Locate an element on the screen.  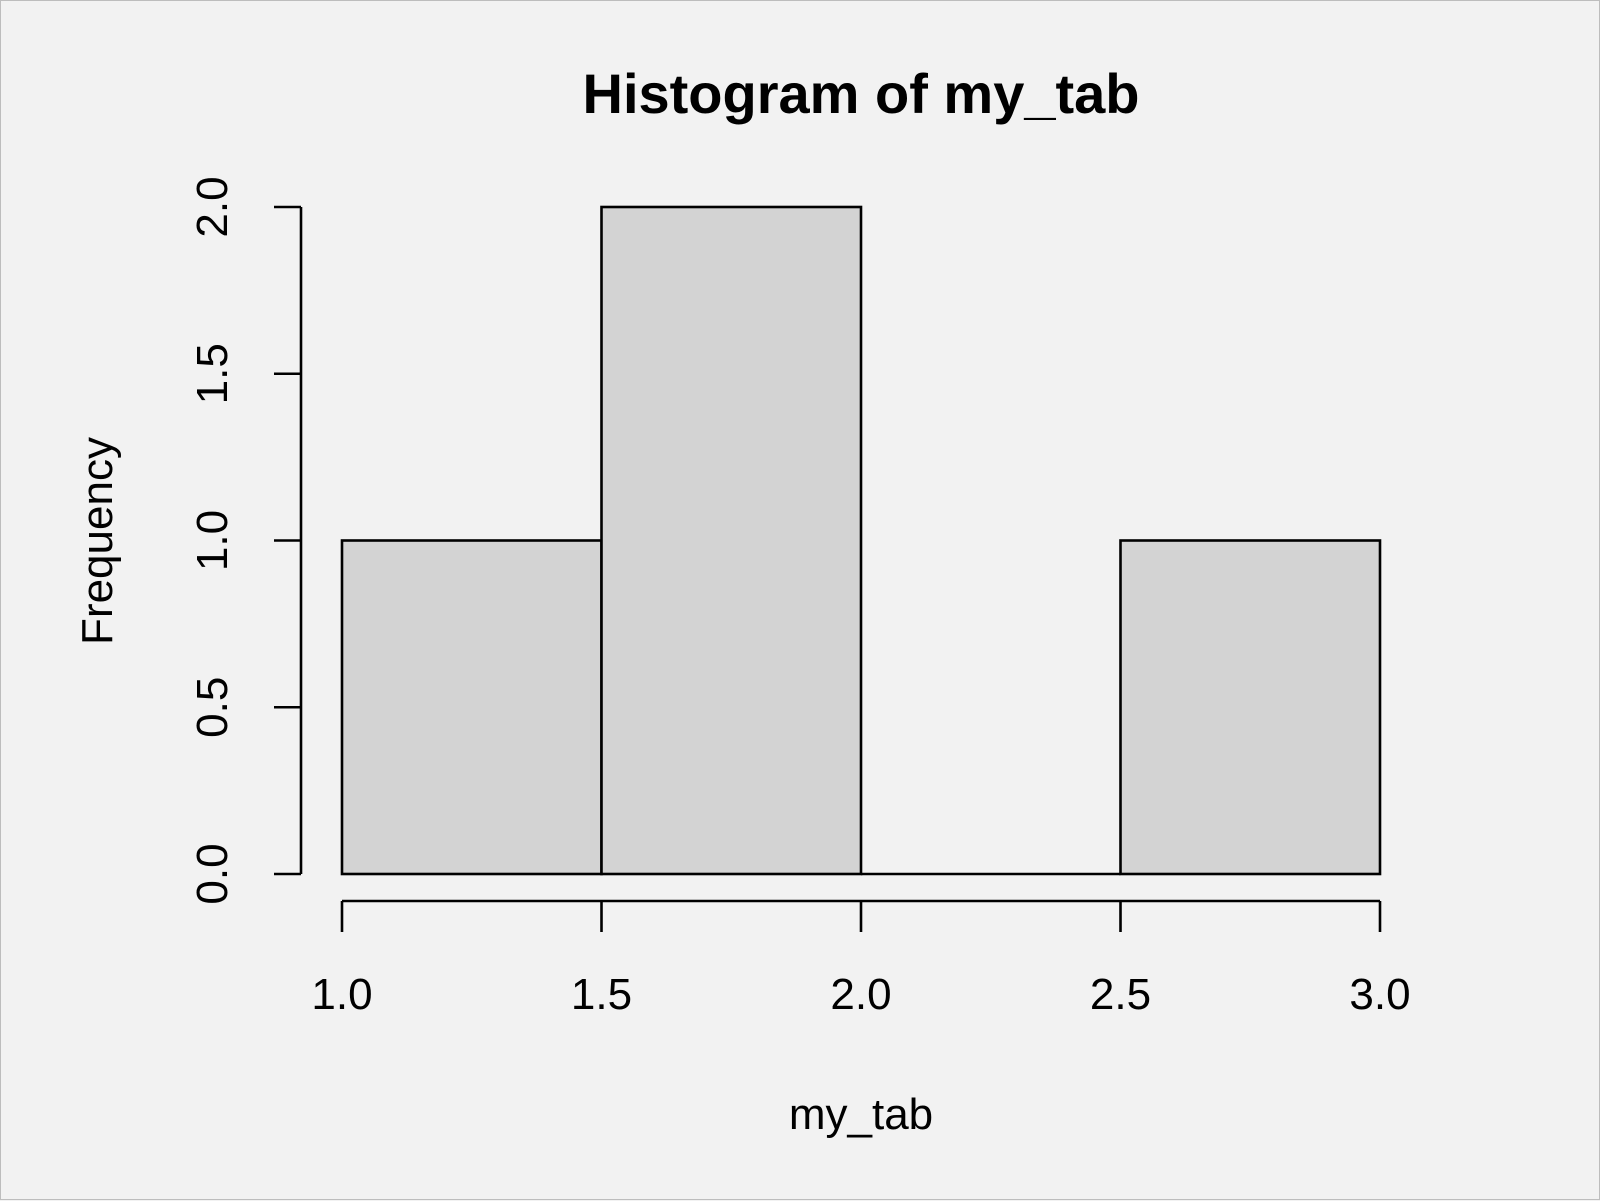
x-axis: 1.0 1.5 2.0 2.5 3.0 is located at coordinates (861, 959).